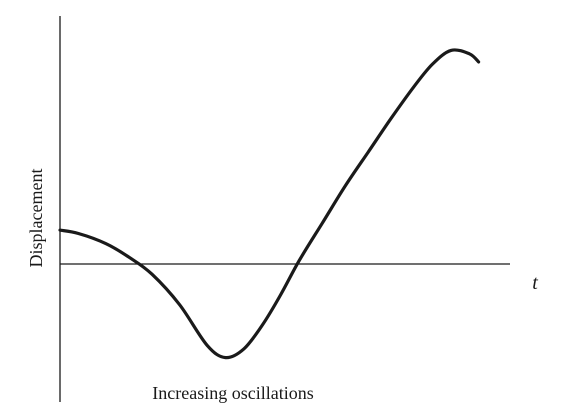 This screenshot has width=562, height=412. I want to click on y-axis-label: Displacement, so click(36, 218).